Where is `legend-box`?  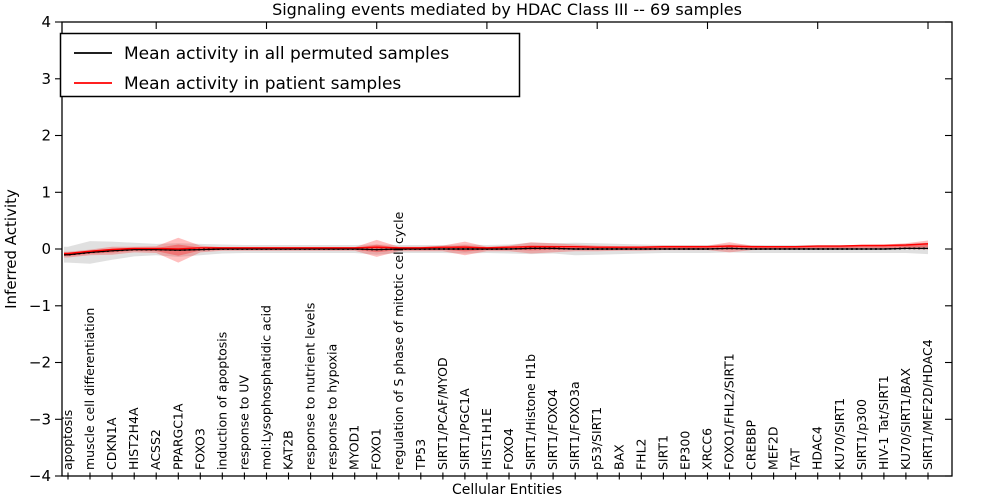 legend-box is located at coordinates (290, 65).